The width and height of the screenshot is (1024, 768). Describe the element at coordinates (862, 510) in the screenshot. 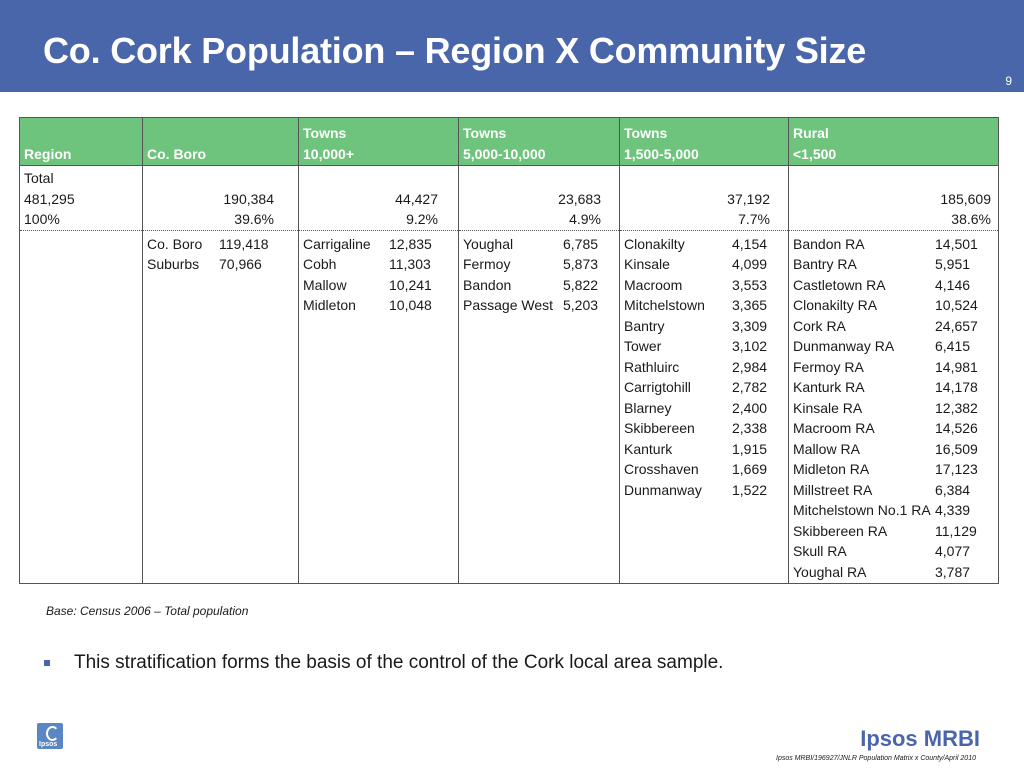

I see `place-name: Mitchelstown No.1 RA` at that location.